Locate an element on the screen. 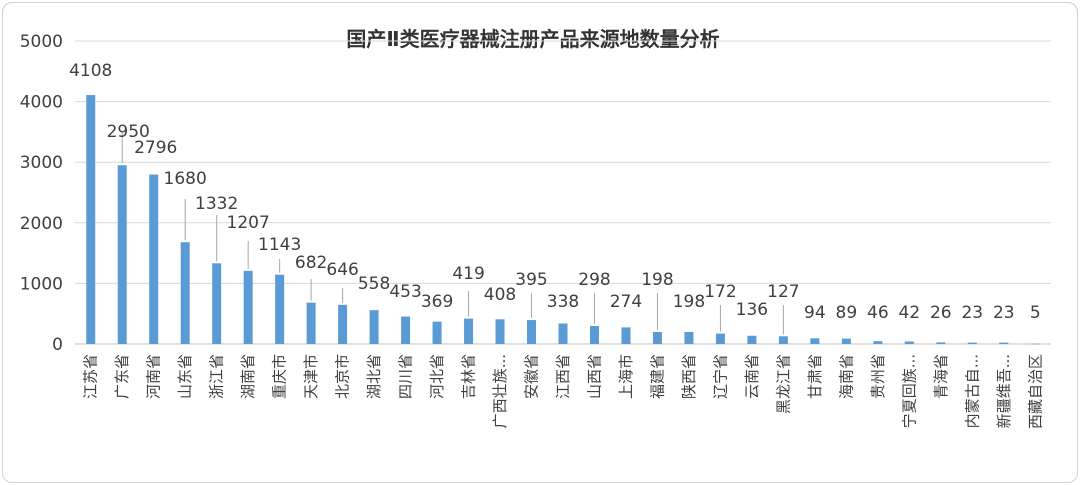  data-label: 2796 is located at coordinates (155, 148).